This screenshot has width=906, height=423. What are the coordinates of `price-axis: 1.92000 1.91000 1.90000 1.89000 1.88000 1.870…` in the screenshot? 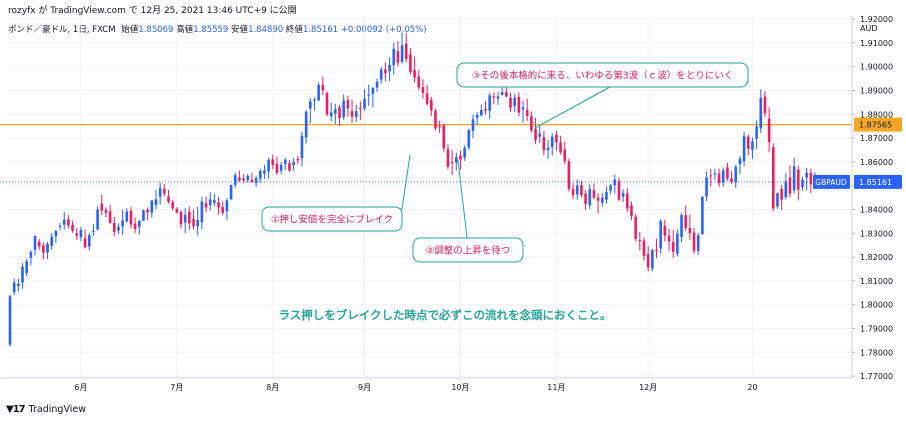 It's located at (857, 198).